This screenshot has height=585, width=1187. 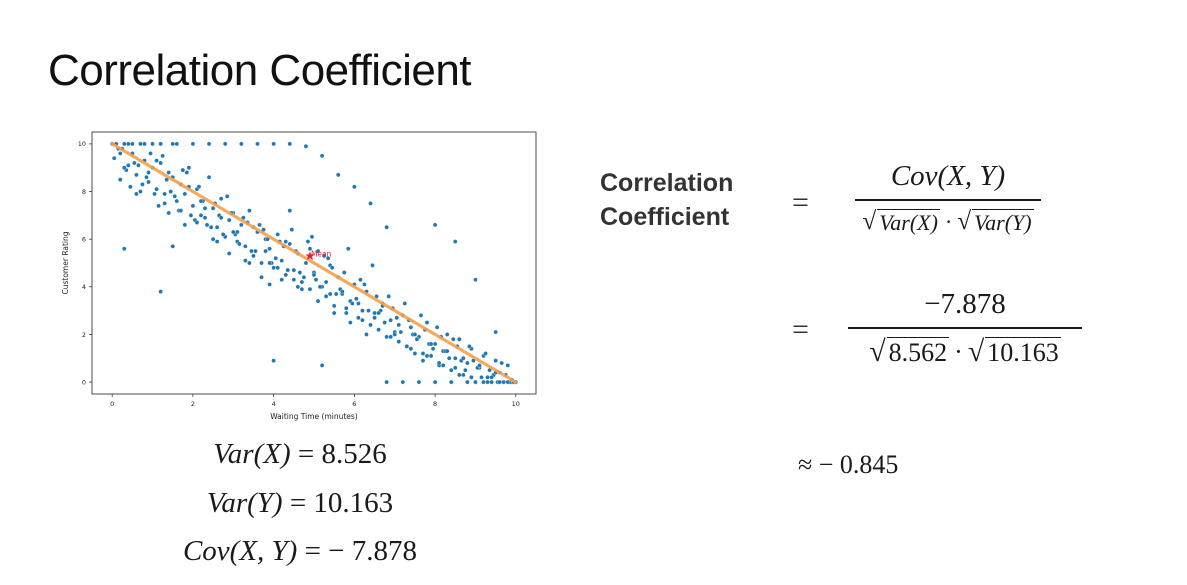 I want to click on symbolic-fraction: Cov(X, Y) √ Var(X) · √ Var(Y), so click(x=948, y=197).